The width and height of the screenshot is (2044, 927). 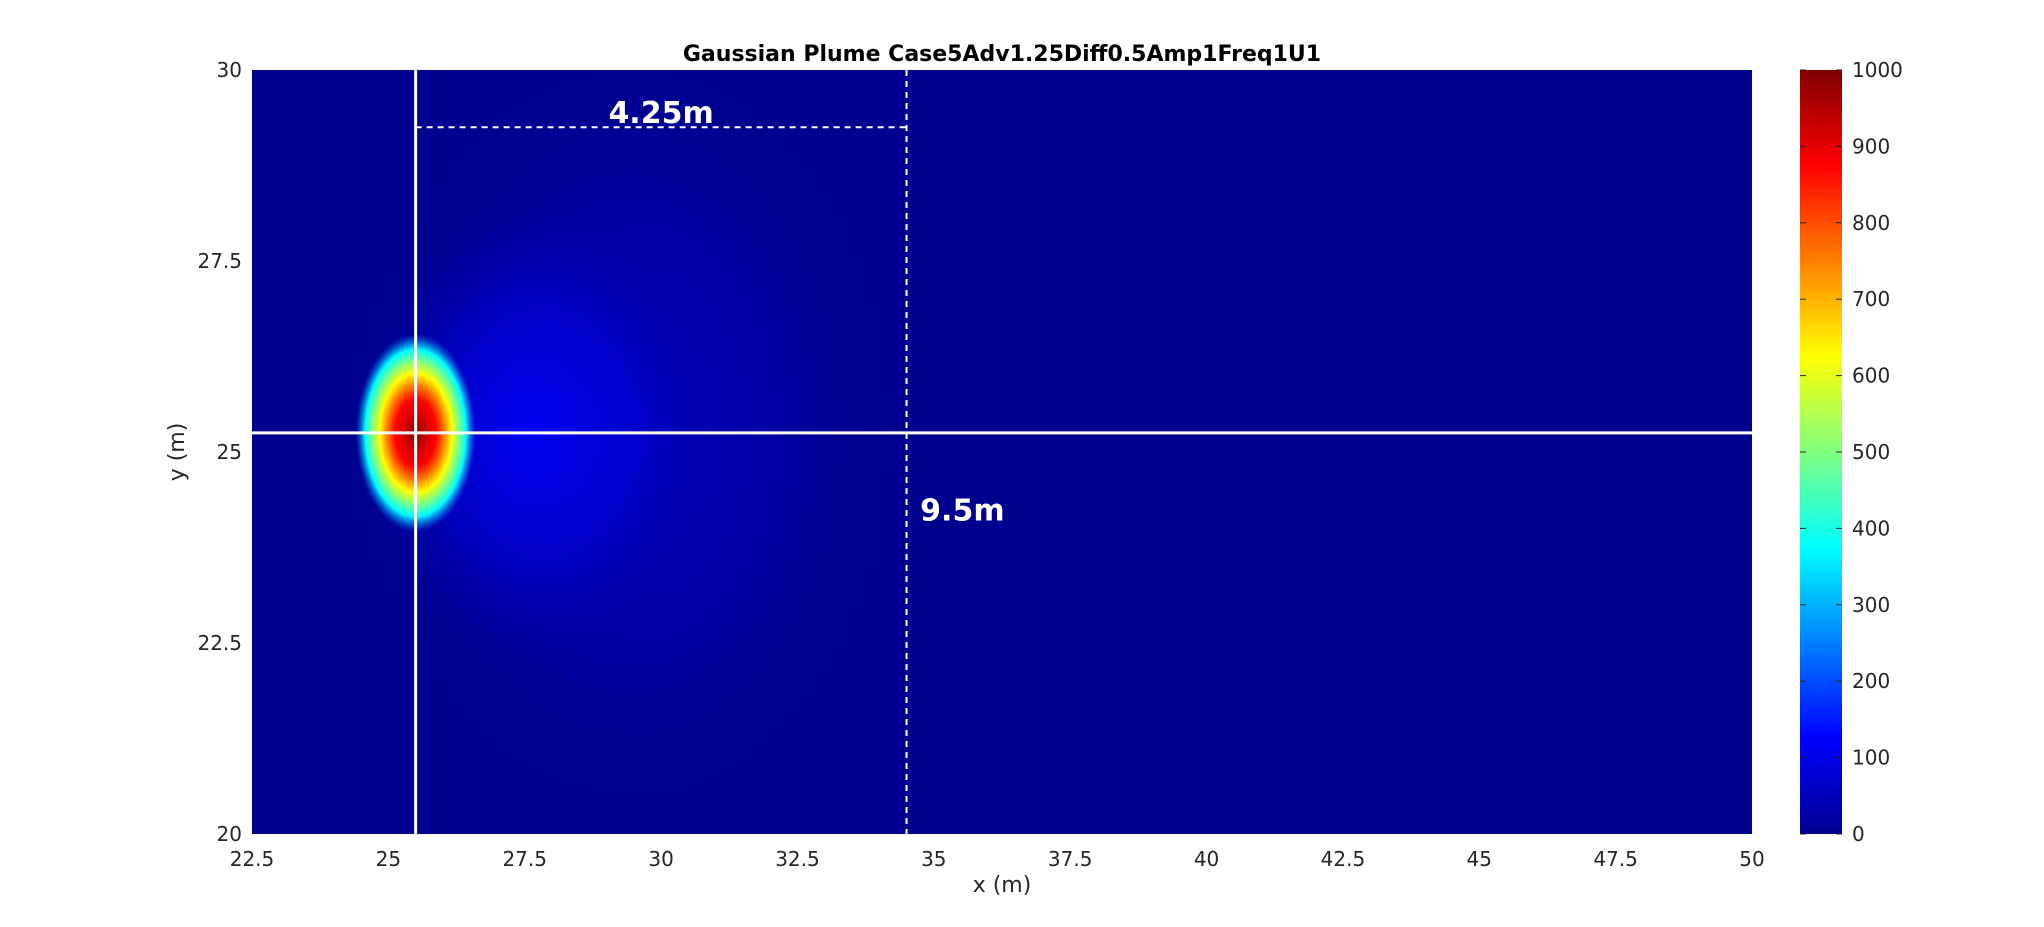 I want to click on x-axis-label: x (m), so click(x=1002, y=885).